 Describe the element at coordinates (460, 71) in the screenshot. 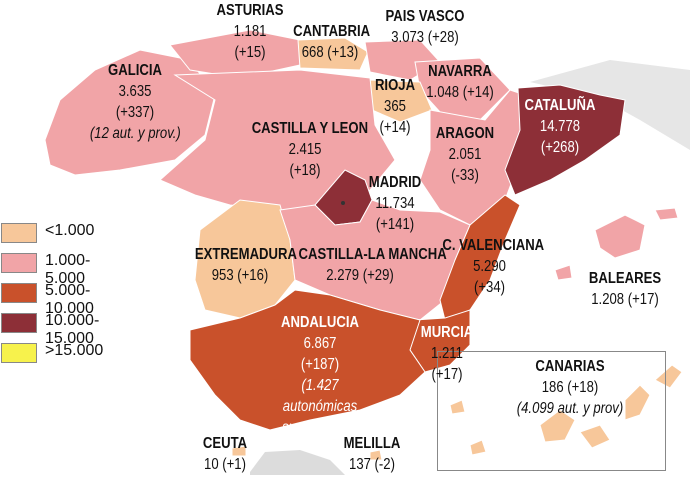

I see `region-name: NAVARRA` at that location.